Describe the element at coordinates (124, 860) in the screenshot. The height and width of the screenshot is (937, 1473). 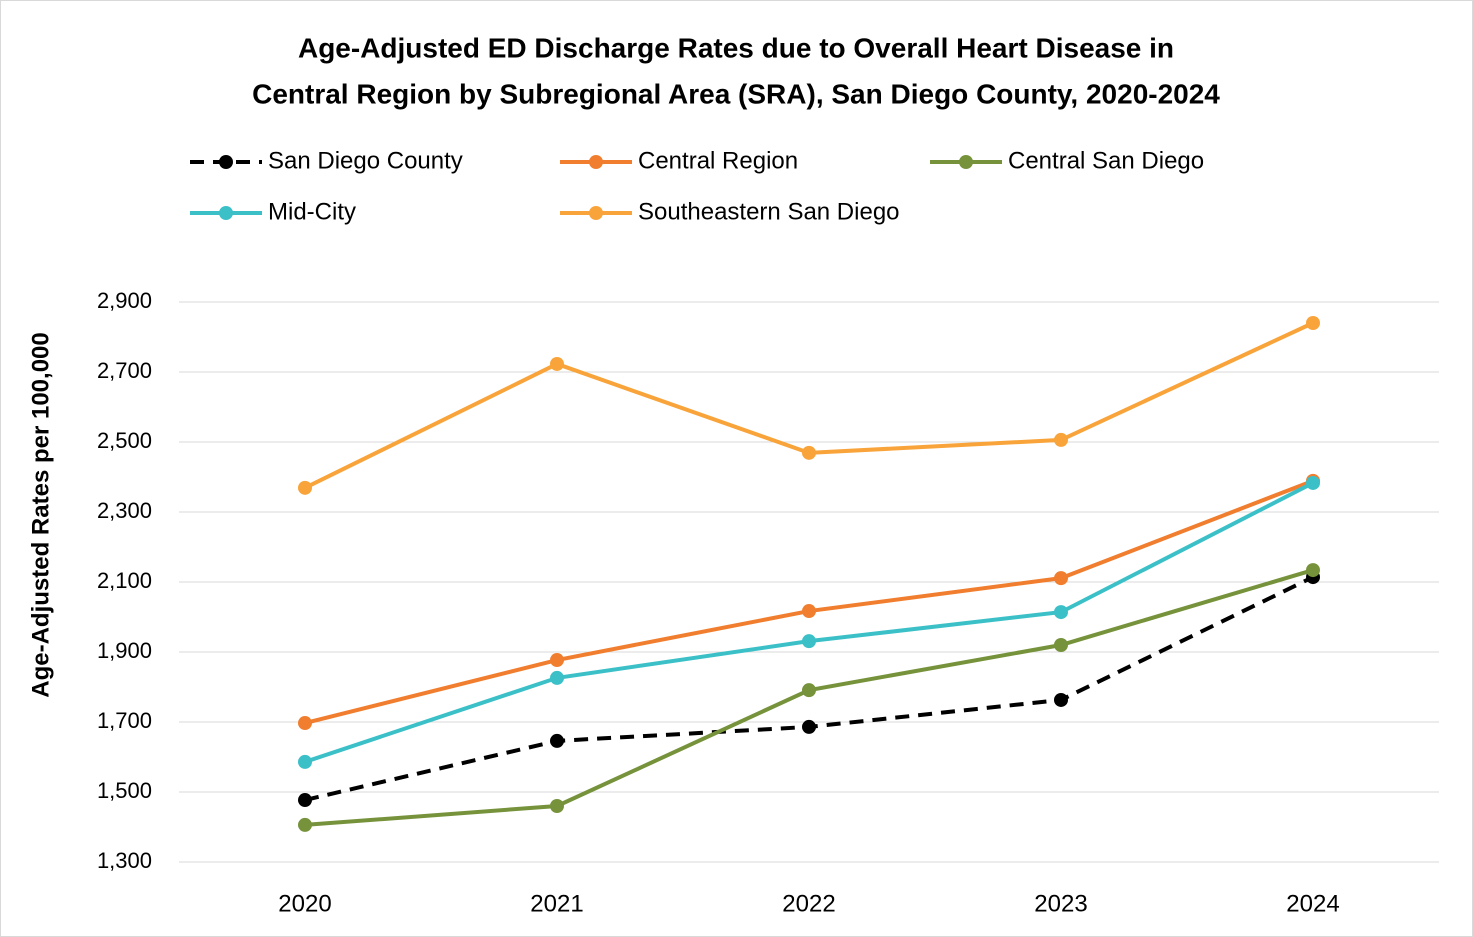
I see `y-tick-label: 1,300` at that location.